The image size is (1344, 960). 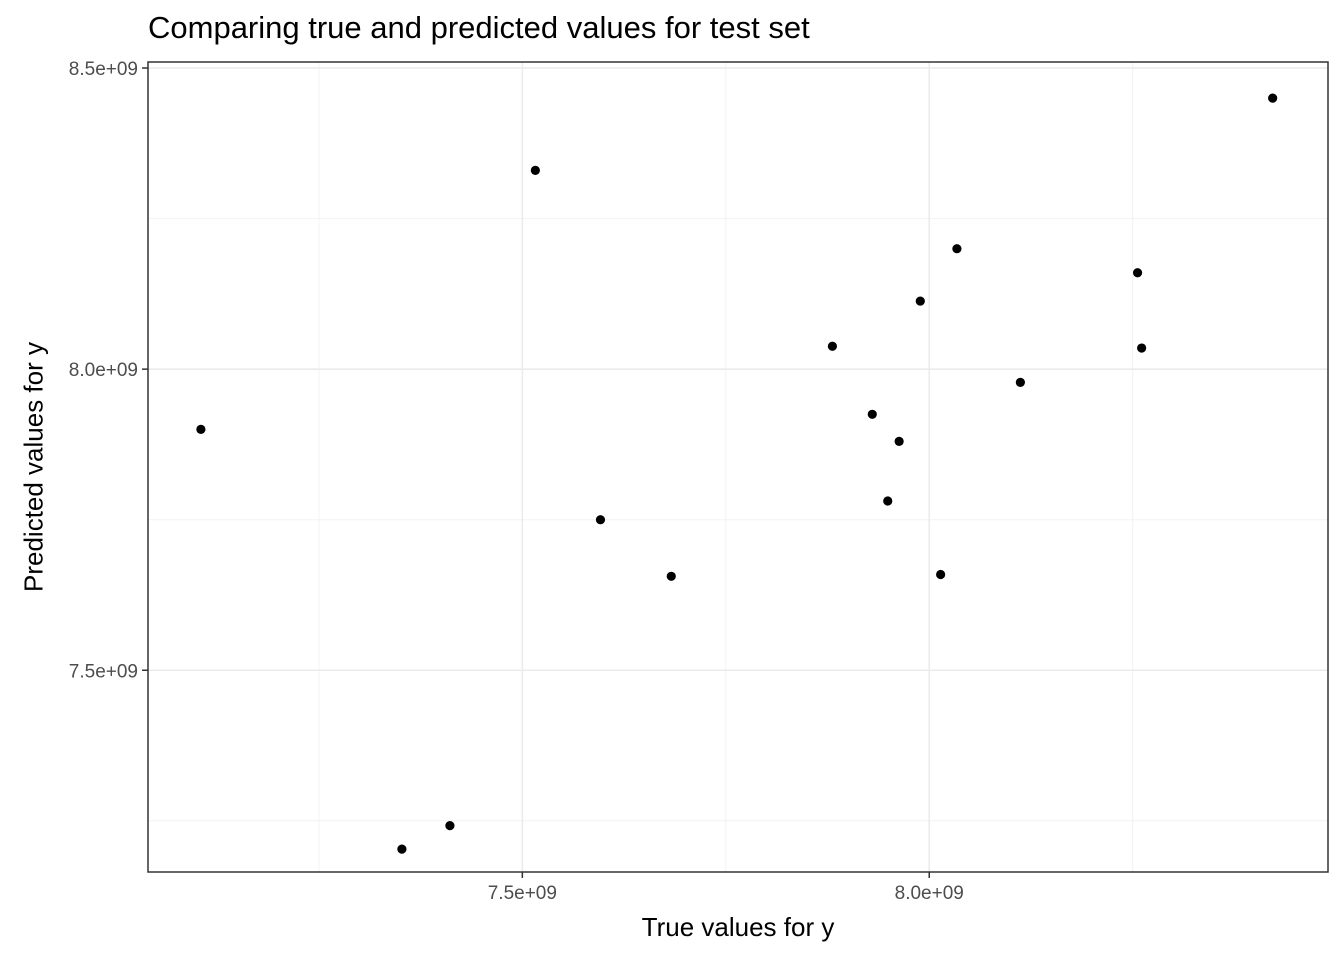 I want to click on y-tick-label: 7.5e+09, so click(x=103, y=671).